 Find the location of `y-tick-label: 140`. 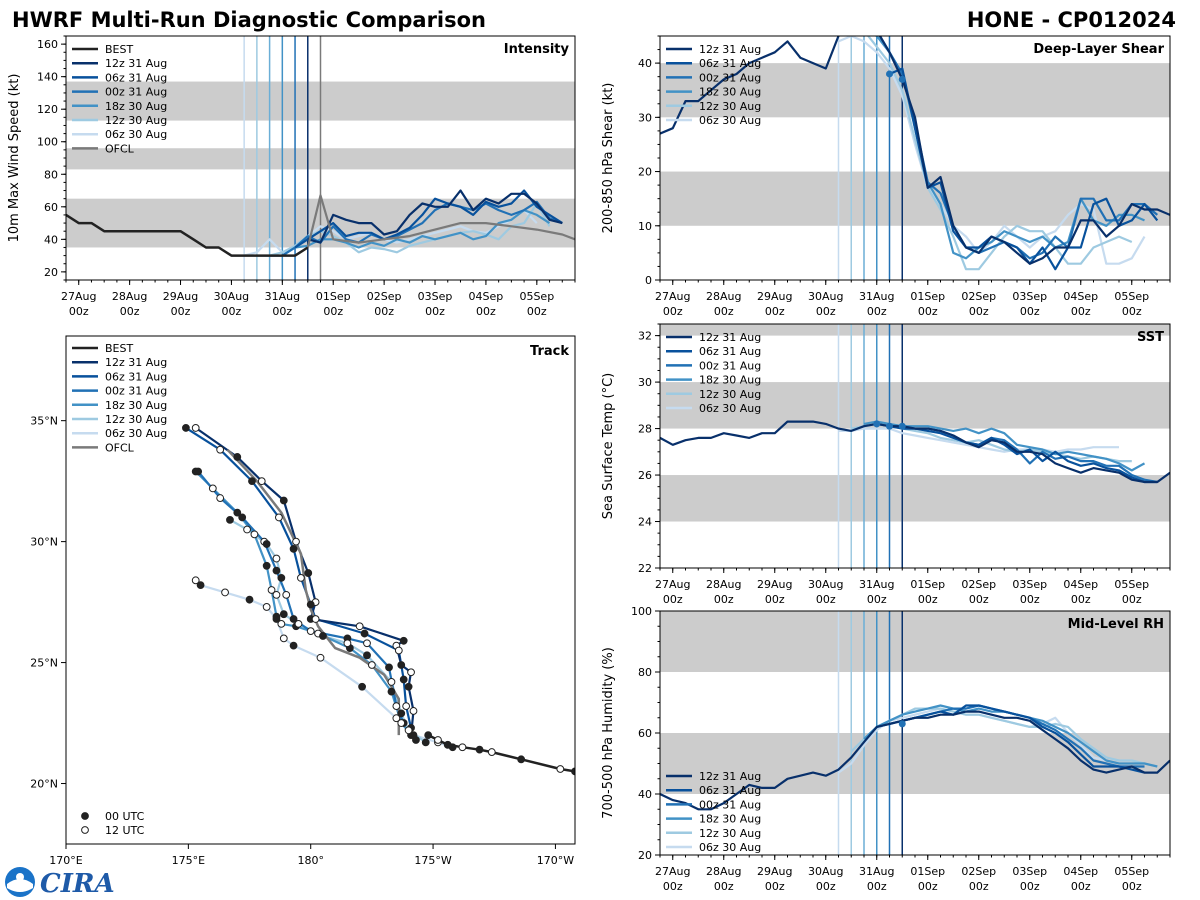

y-tick-label: 140 is located at coordinates (47, 77).